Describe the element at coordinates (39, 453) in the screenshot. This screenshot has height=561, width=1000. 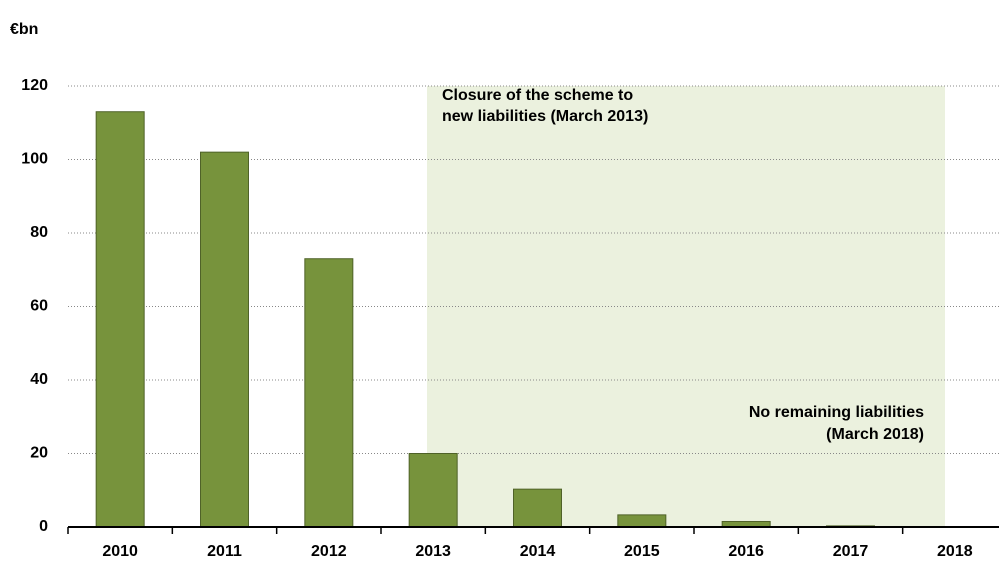
I see `y-tick-label: 20` at that location.